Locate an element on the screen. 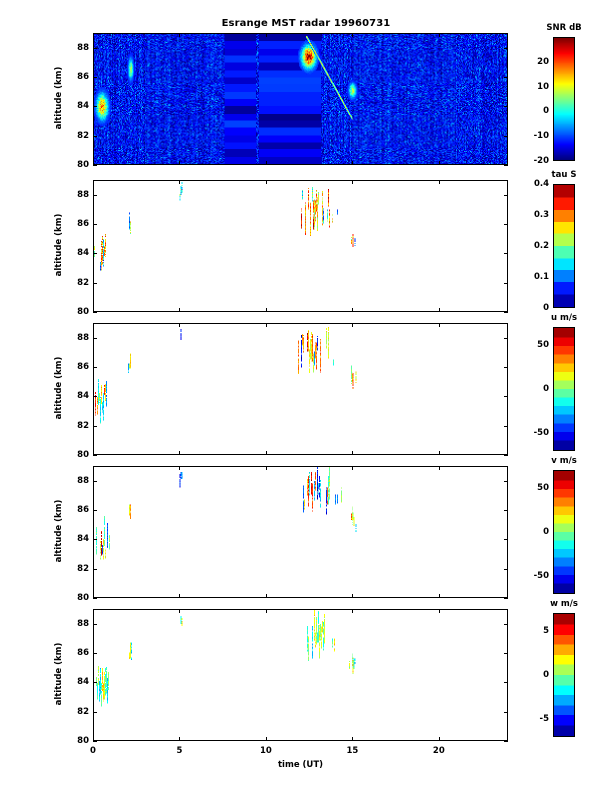  plot-area-v is located at coordinates (300, 532).